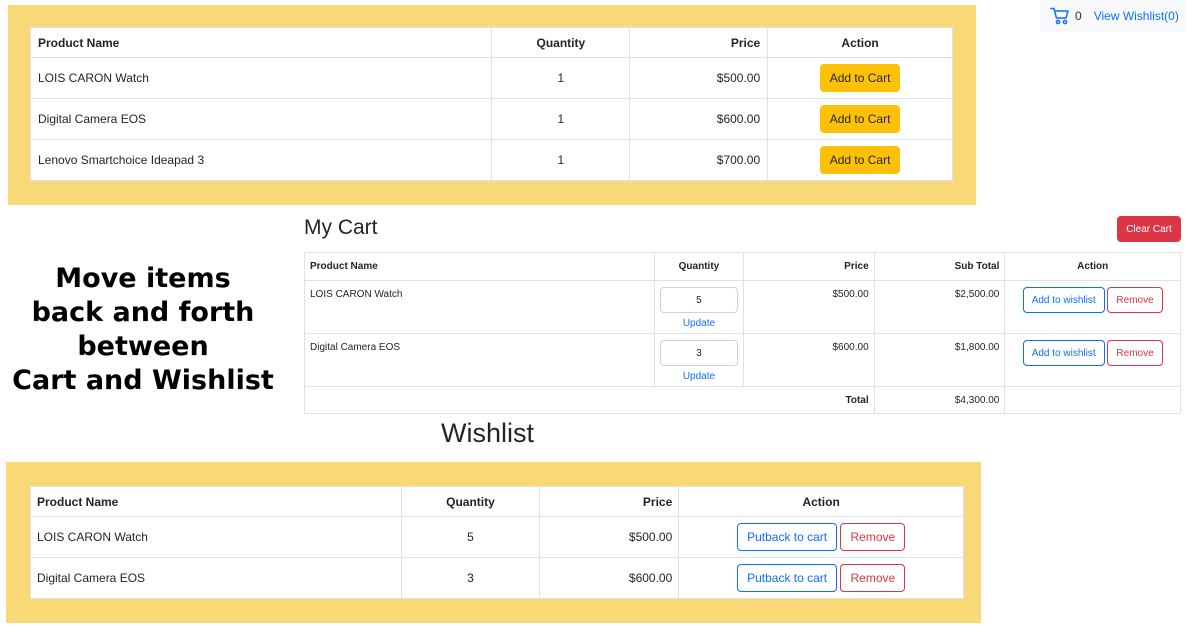 The height and width of the screenshot is (628, 1200). What do you see at coordinates (216, 501) in the screenshot?
I see `wishlist-header-name: Product Name` at bounding box center [216, 501].